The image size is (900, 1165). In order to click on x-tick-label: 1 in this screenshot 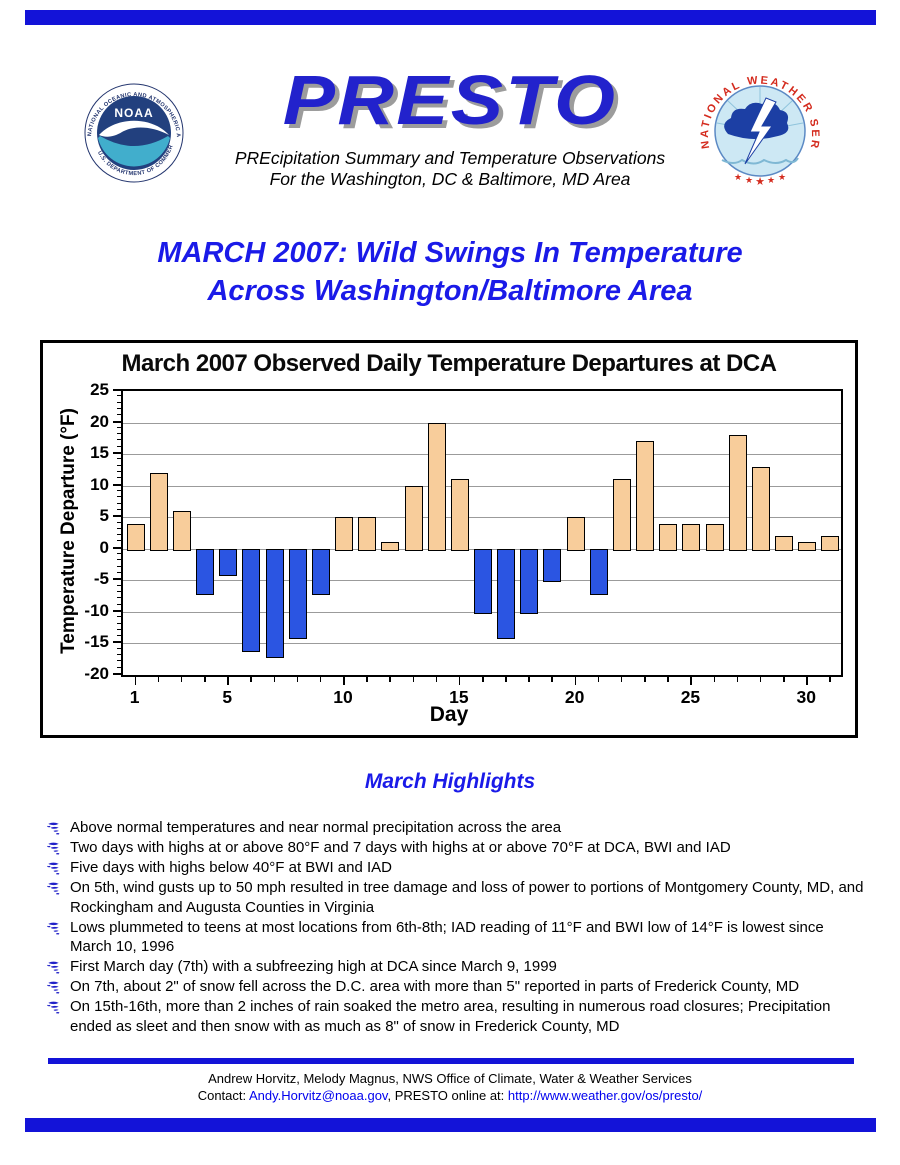, I will do `click(134, 697)`.